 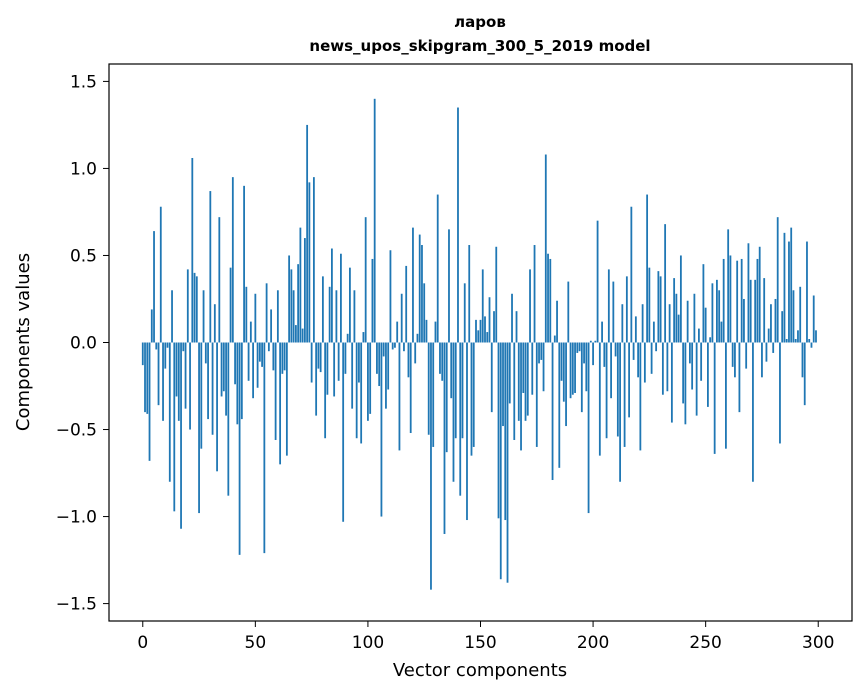 I want to click on y-tick-label: −1.0, so click(x=76, y=518).